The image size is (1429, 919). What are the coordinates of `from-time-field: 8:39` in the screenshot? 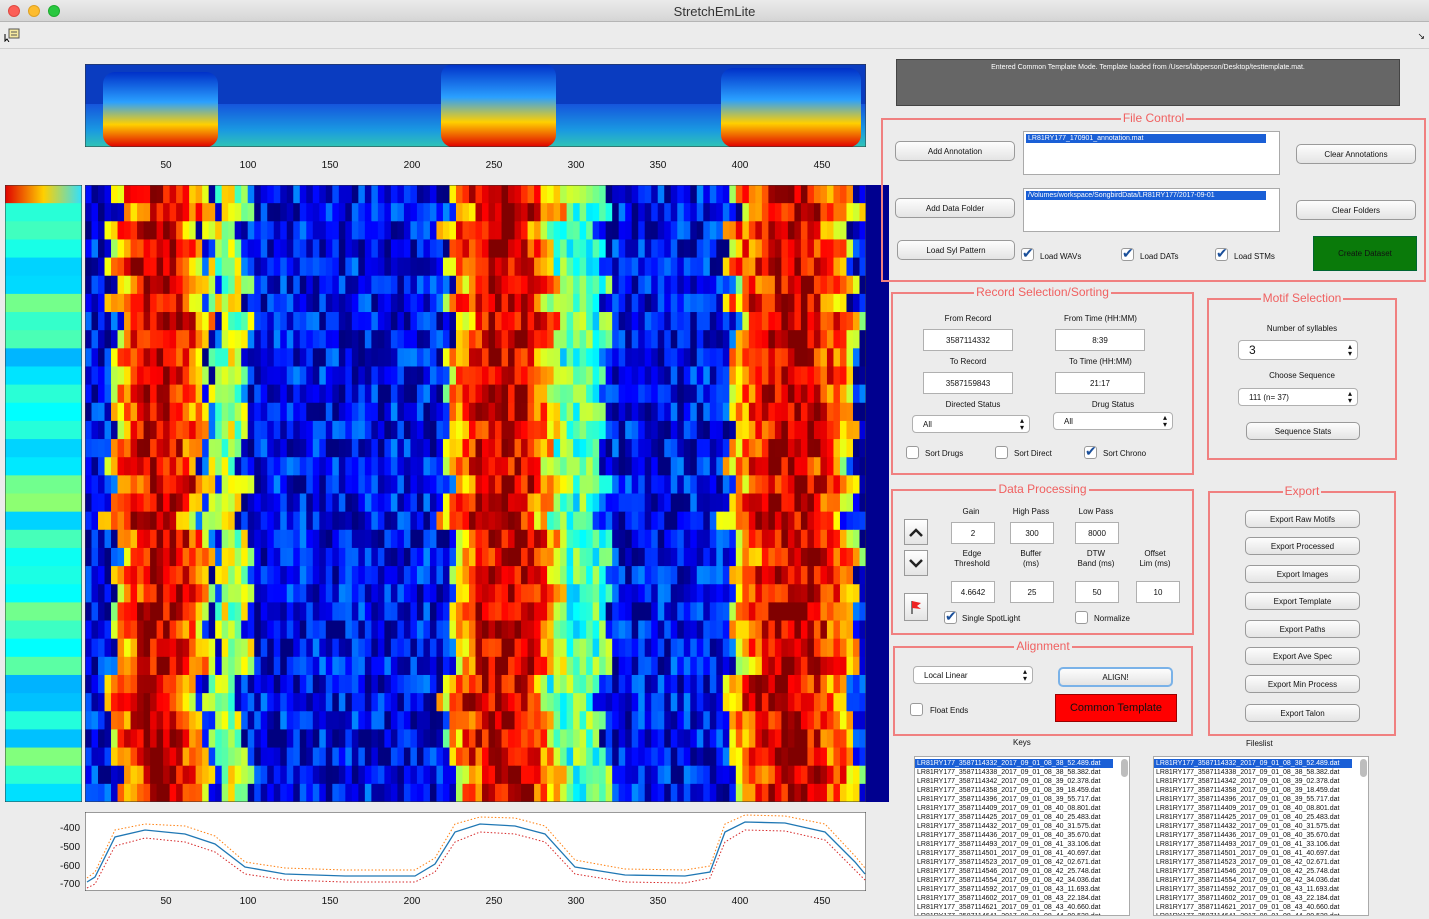 It's located at (1100, 340).